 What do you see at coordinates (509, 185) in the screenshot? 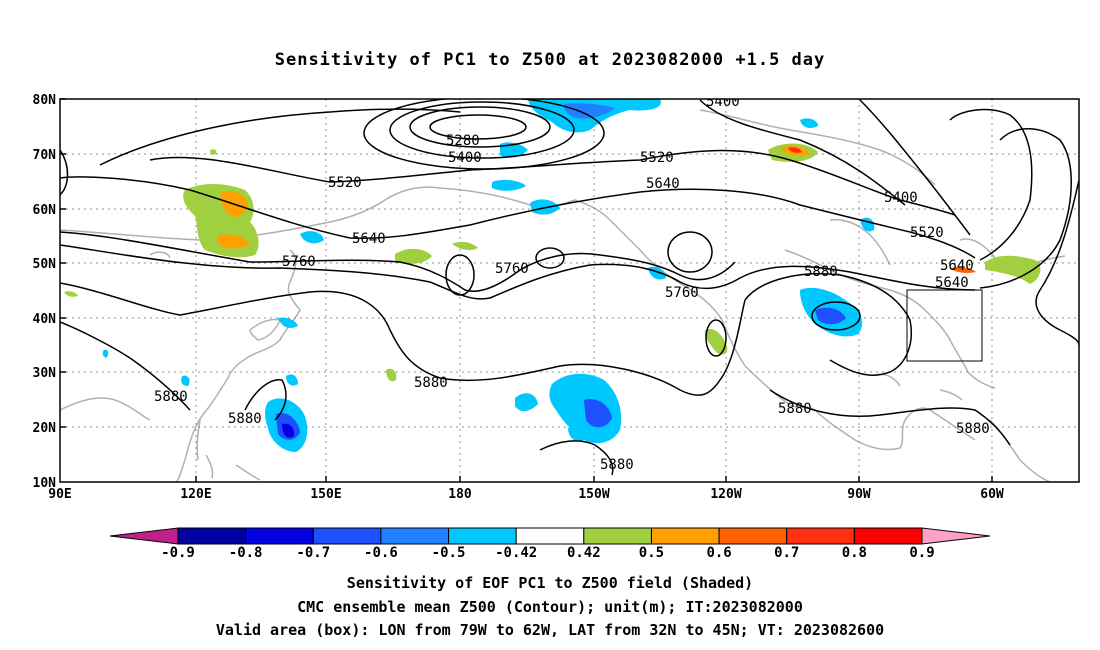
I see `shade-blue-mid` at bounding box center [509, 185].